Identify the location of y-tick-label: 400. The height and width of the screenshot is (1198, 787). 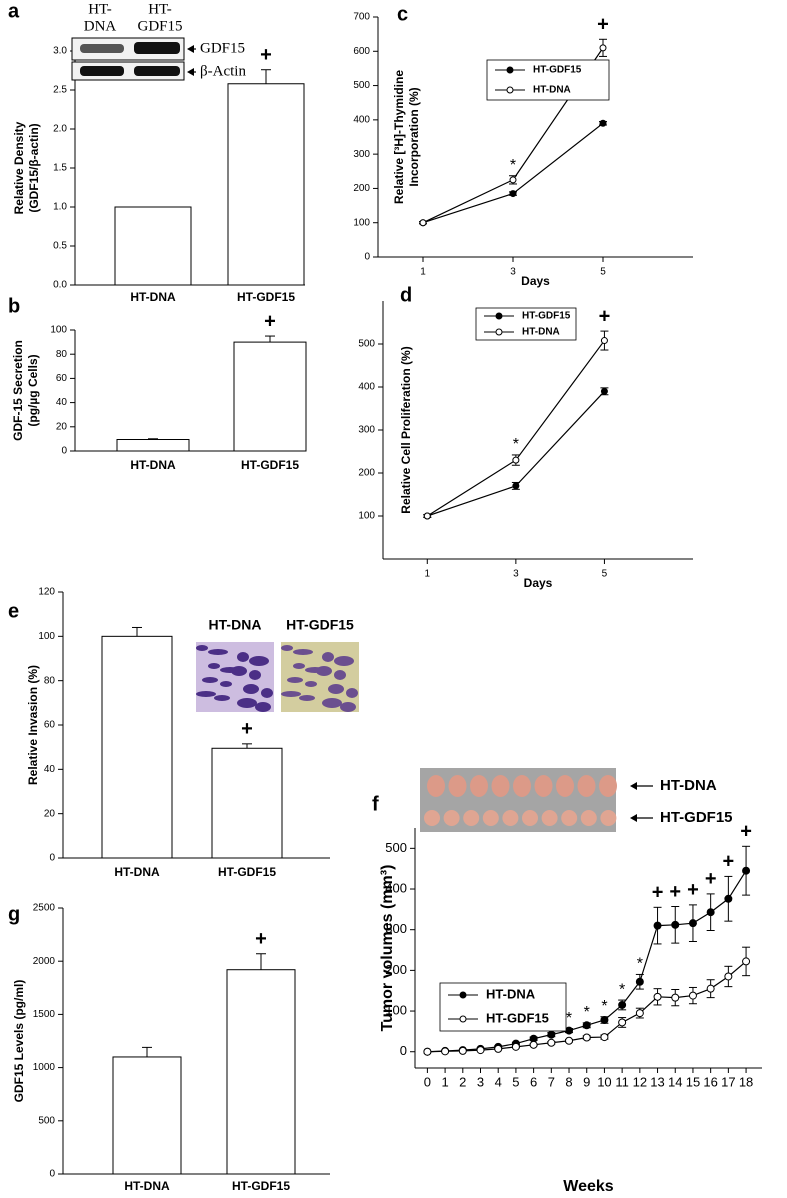
(361, 119).